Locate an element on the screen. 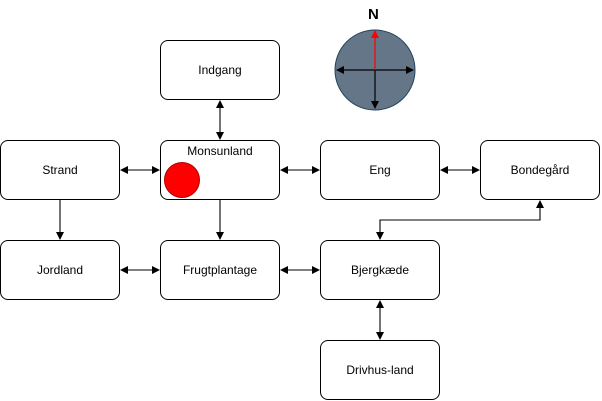  node-drivhusland: Drivhus-land is located at coordinates (380, 370).